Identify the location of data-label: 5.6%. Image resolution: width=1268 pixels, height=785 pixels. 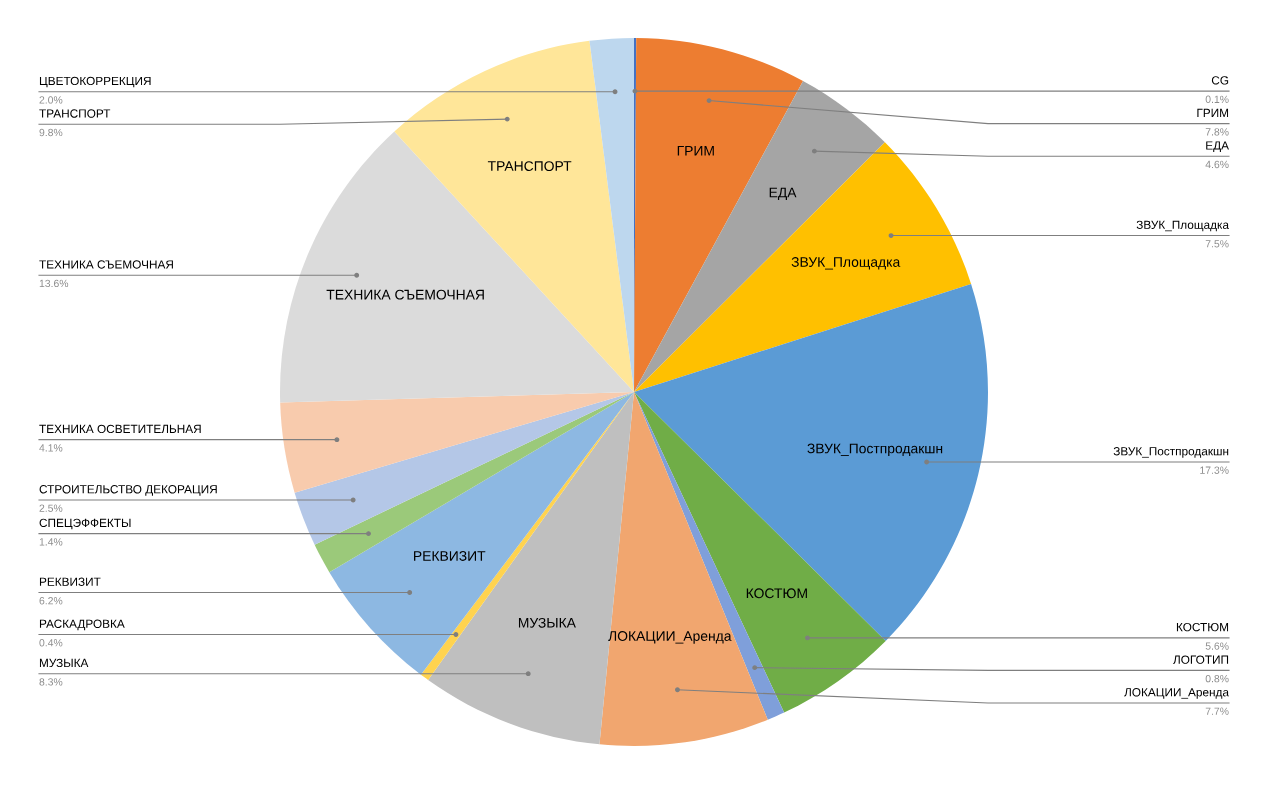
(1217, 646).